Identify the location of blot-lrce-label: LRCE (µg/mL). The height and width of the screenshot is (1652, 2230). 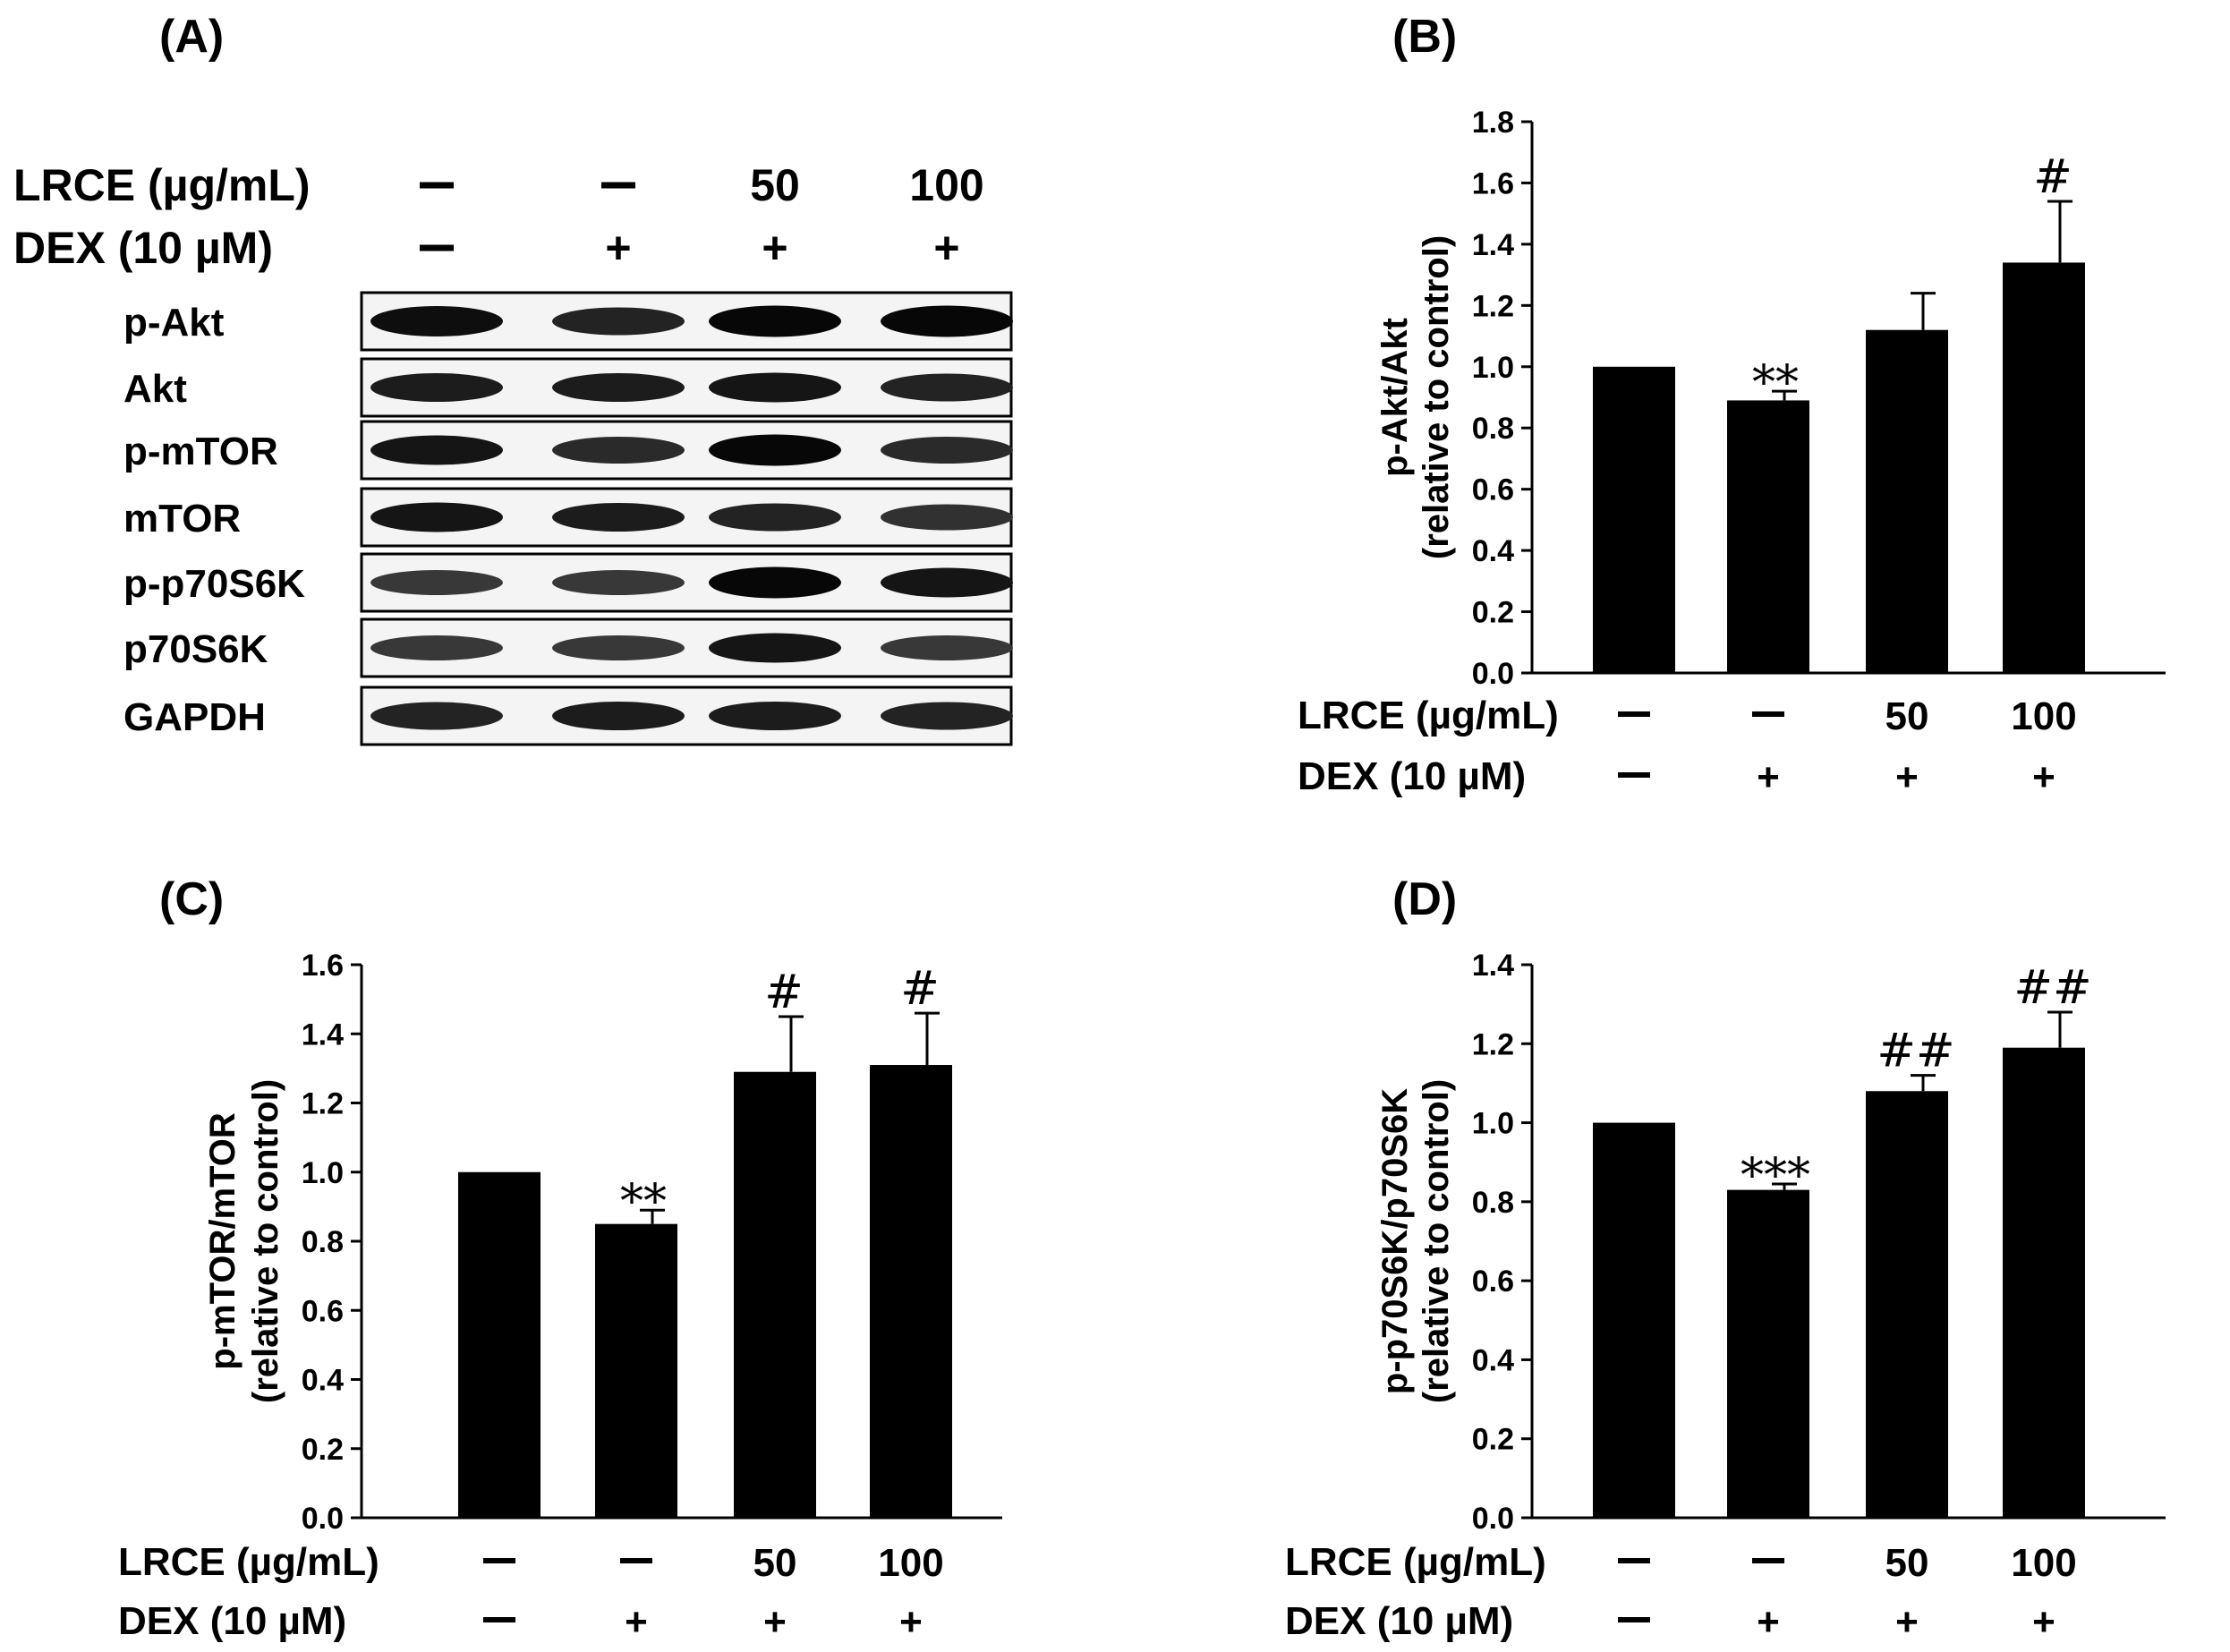
(162, 185).